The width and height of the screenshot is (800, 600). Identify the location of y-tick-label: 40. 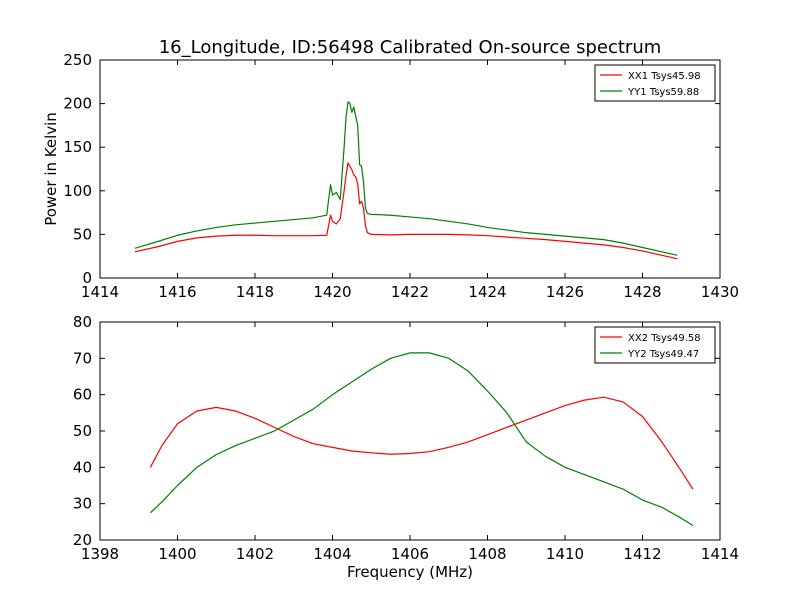
(82, 467).